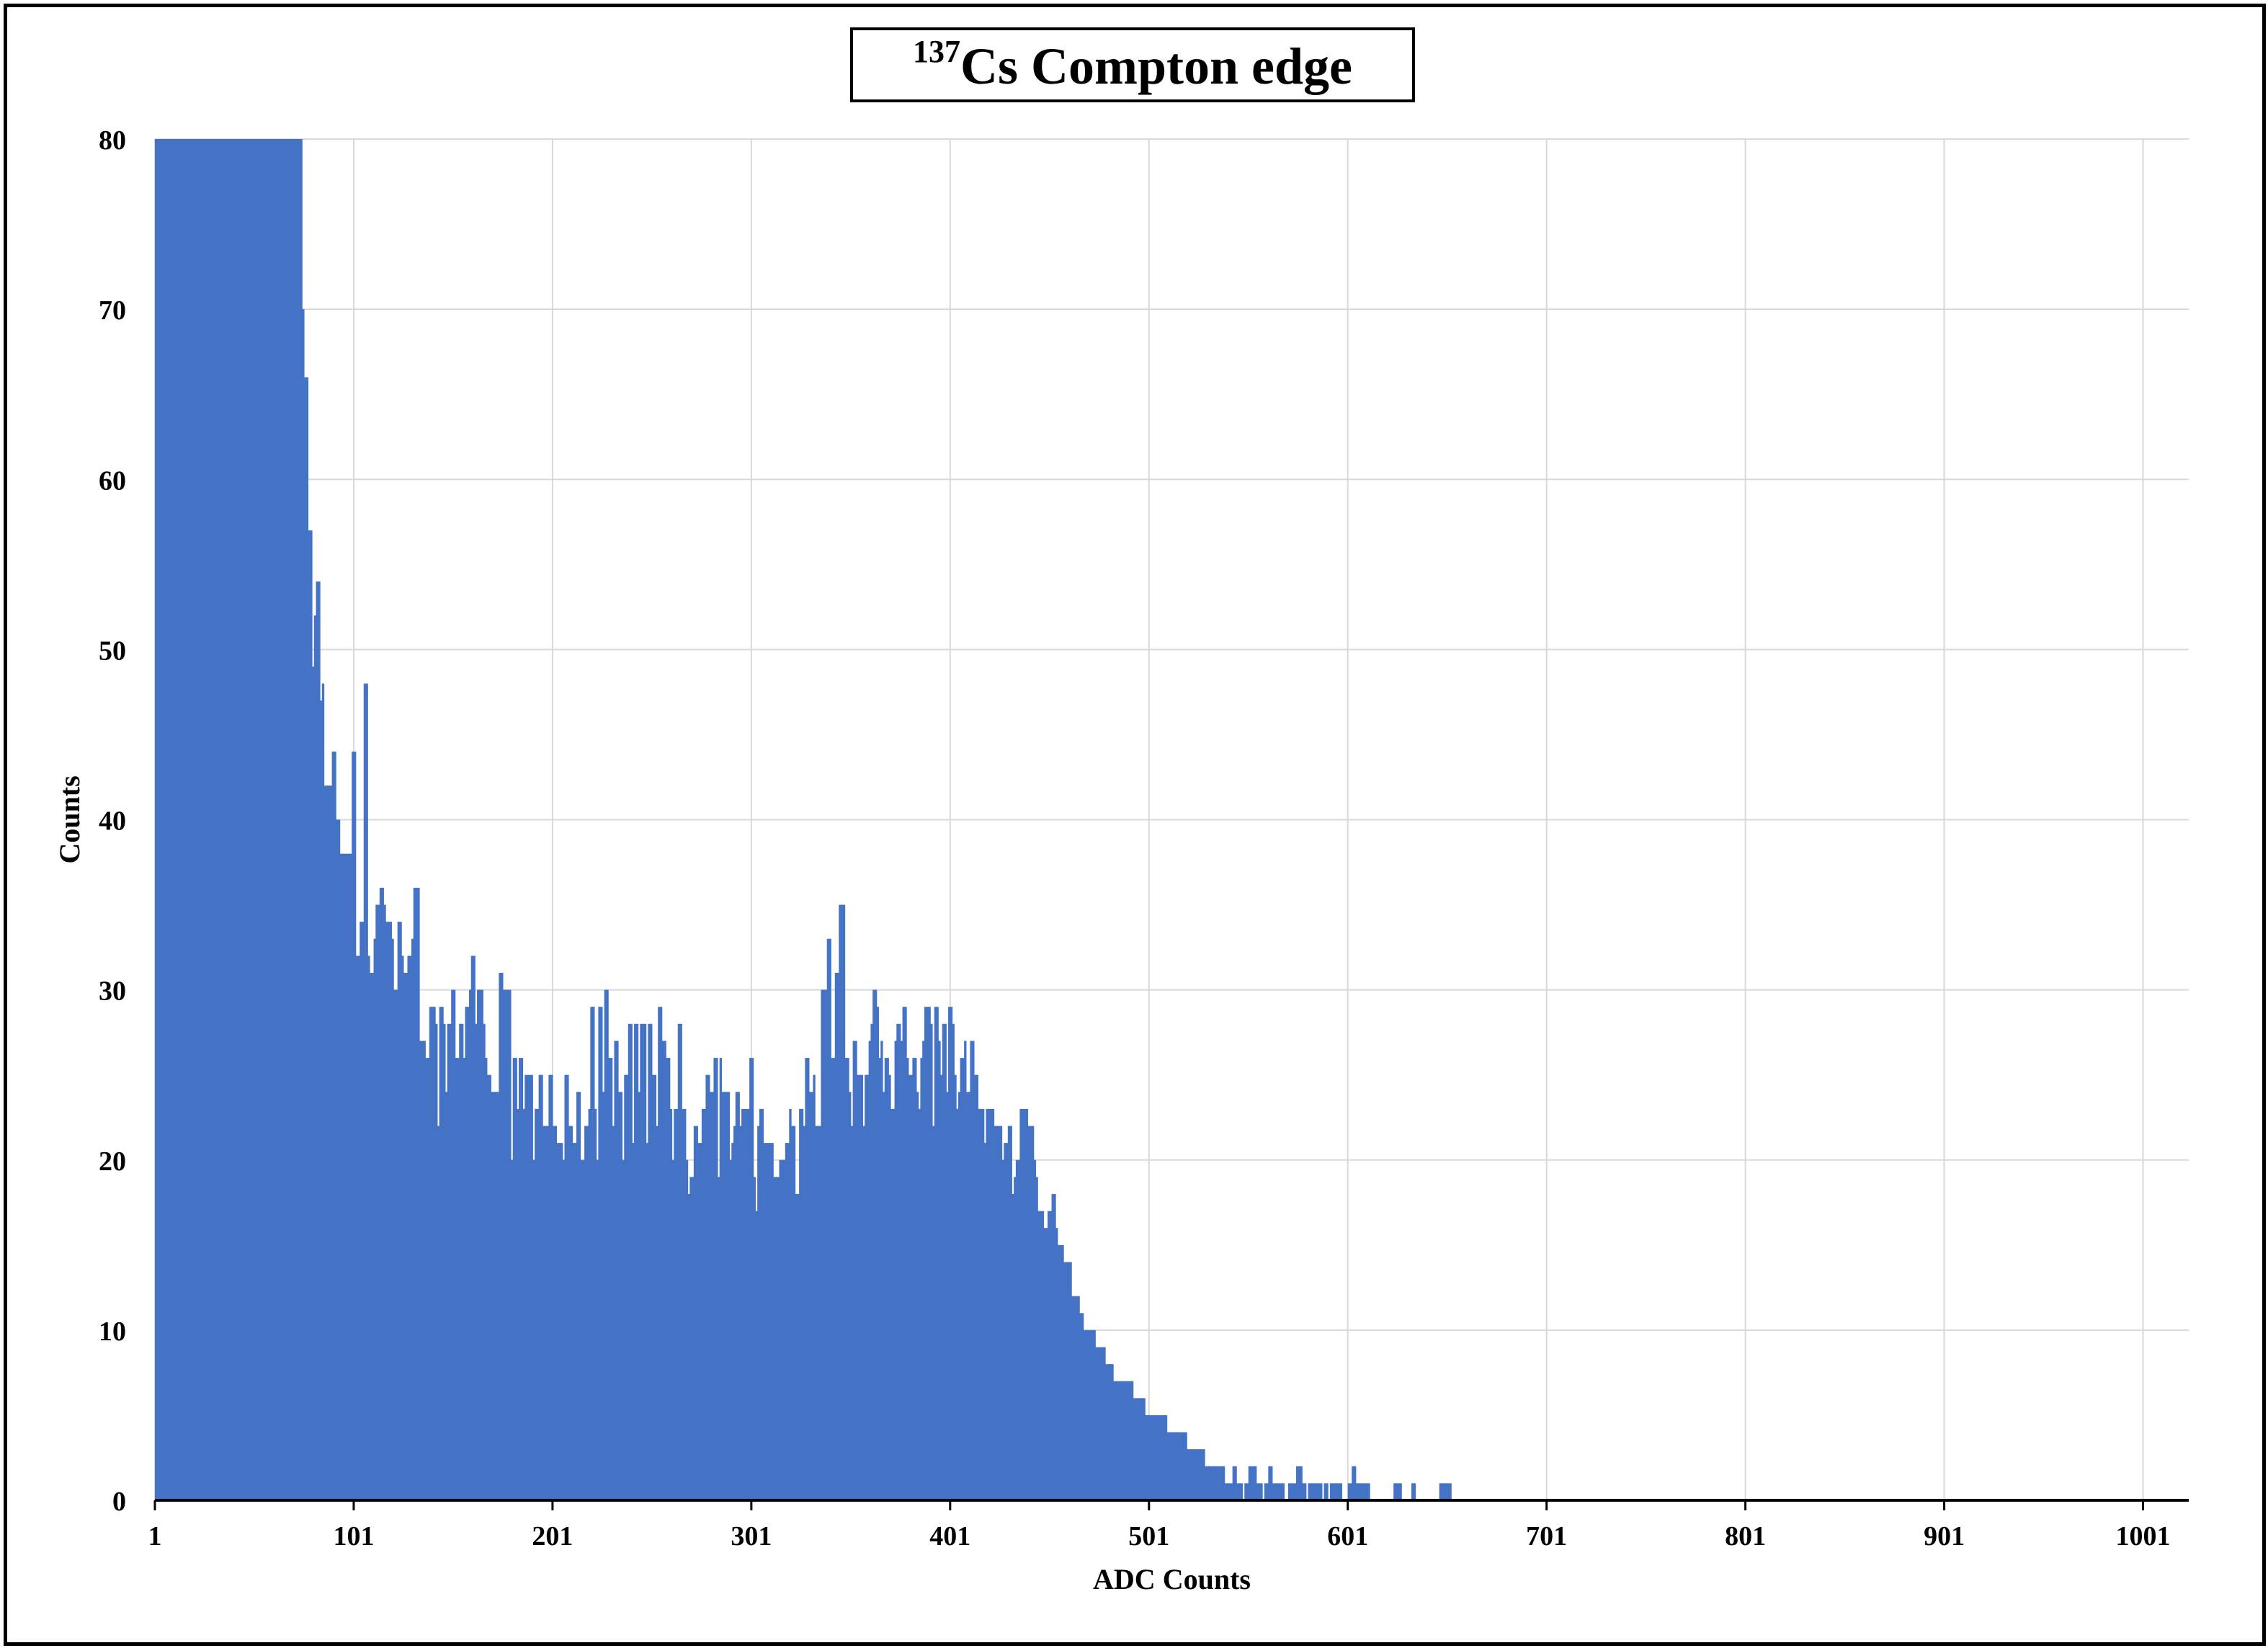 The image size is (2268, 1648). I want to click on x-tick-label: 401, so click(949, 1536).